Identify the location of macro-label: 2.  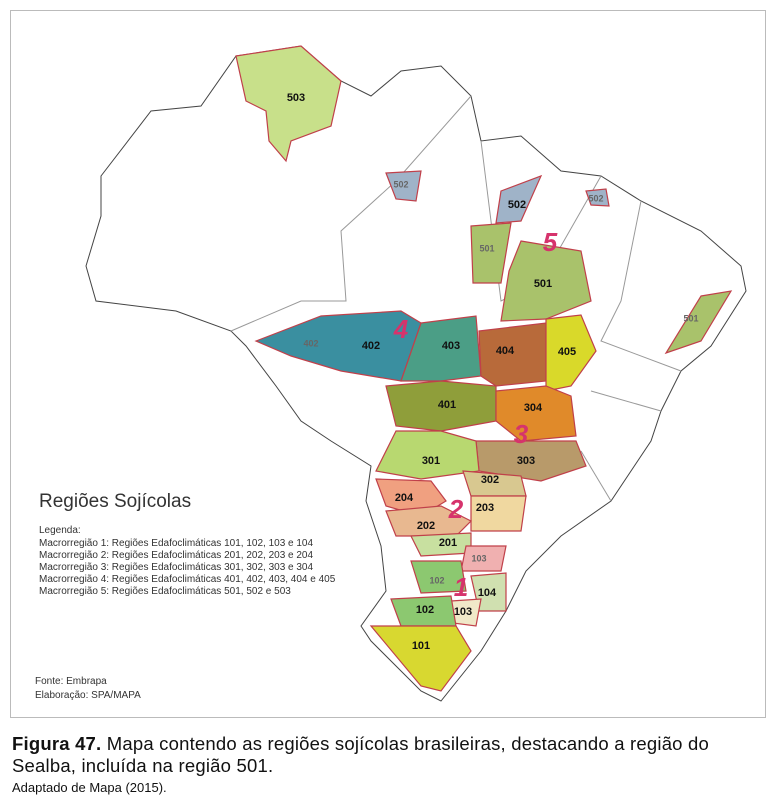
(456, 509).